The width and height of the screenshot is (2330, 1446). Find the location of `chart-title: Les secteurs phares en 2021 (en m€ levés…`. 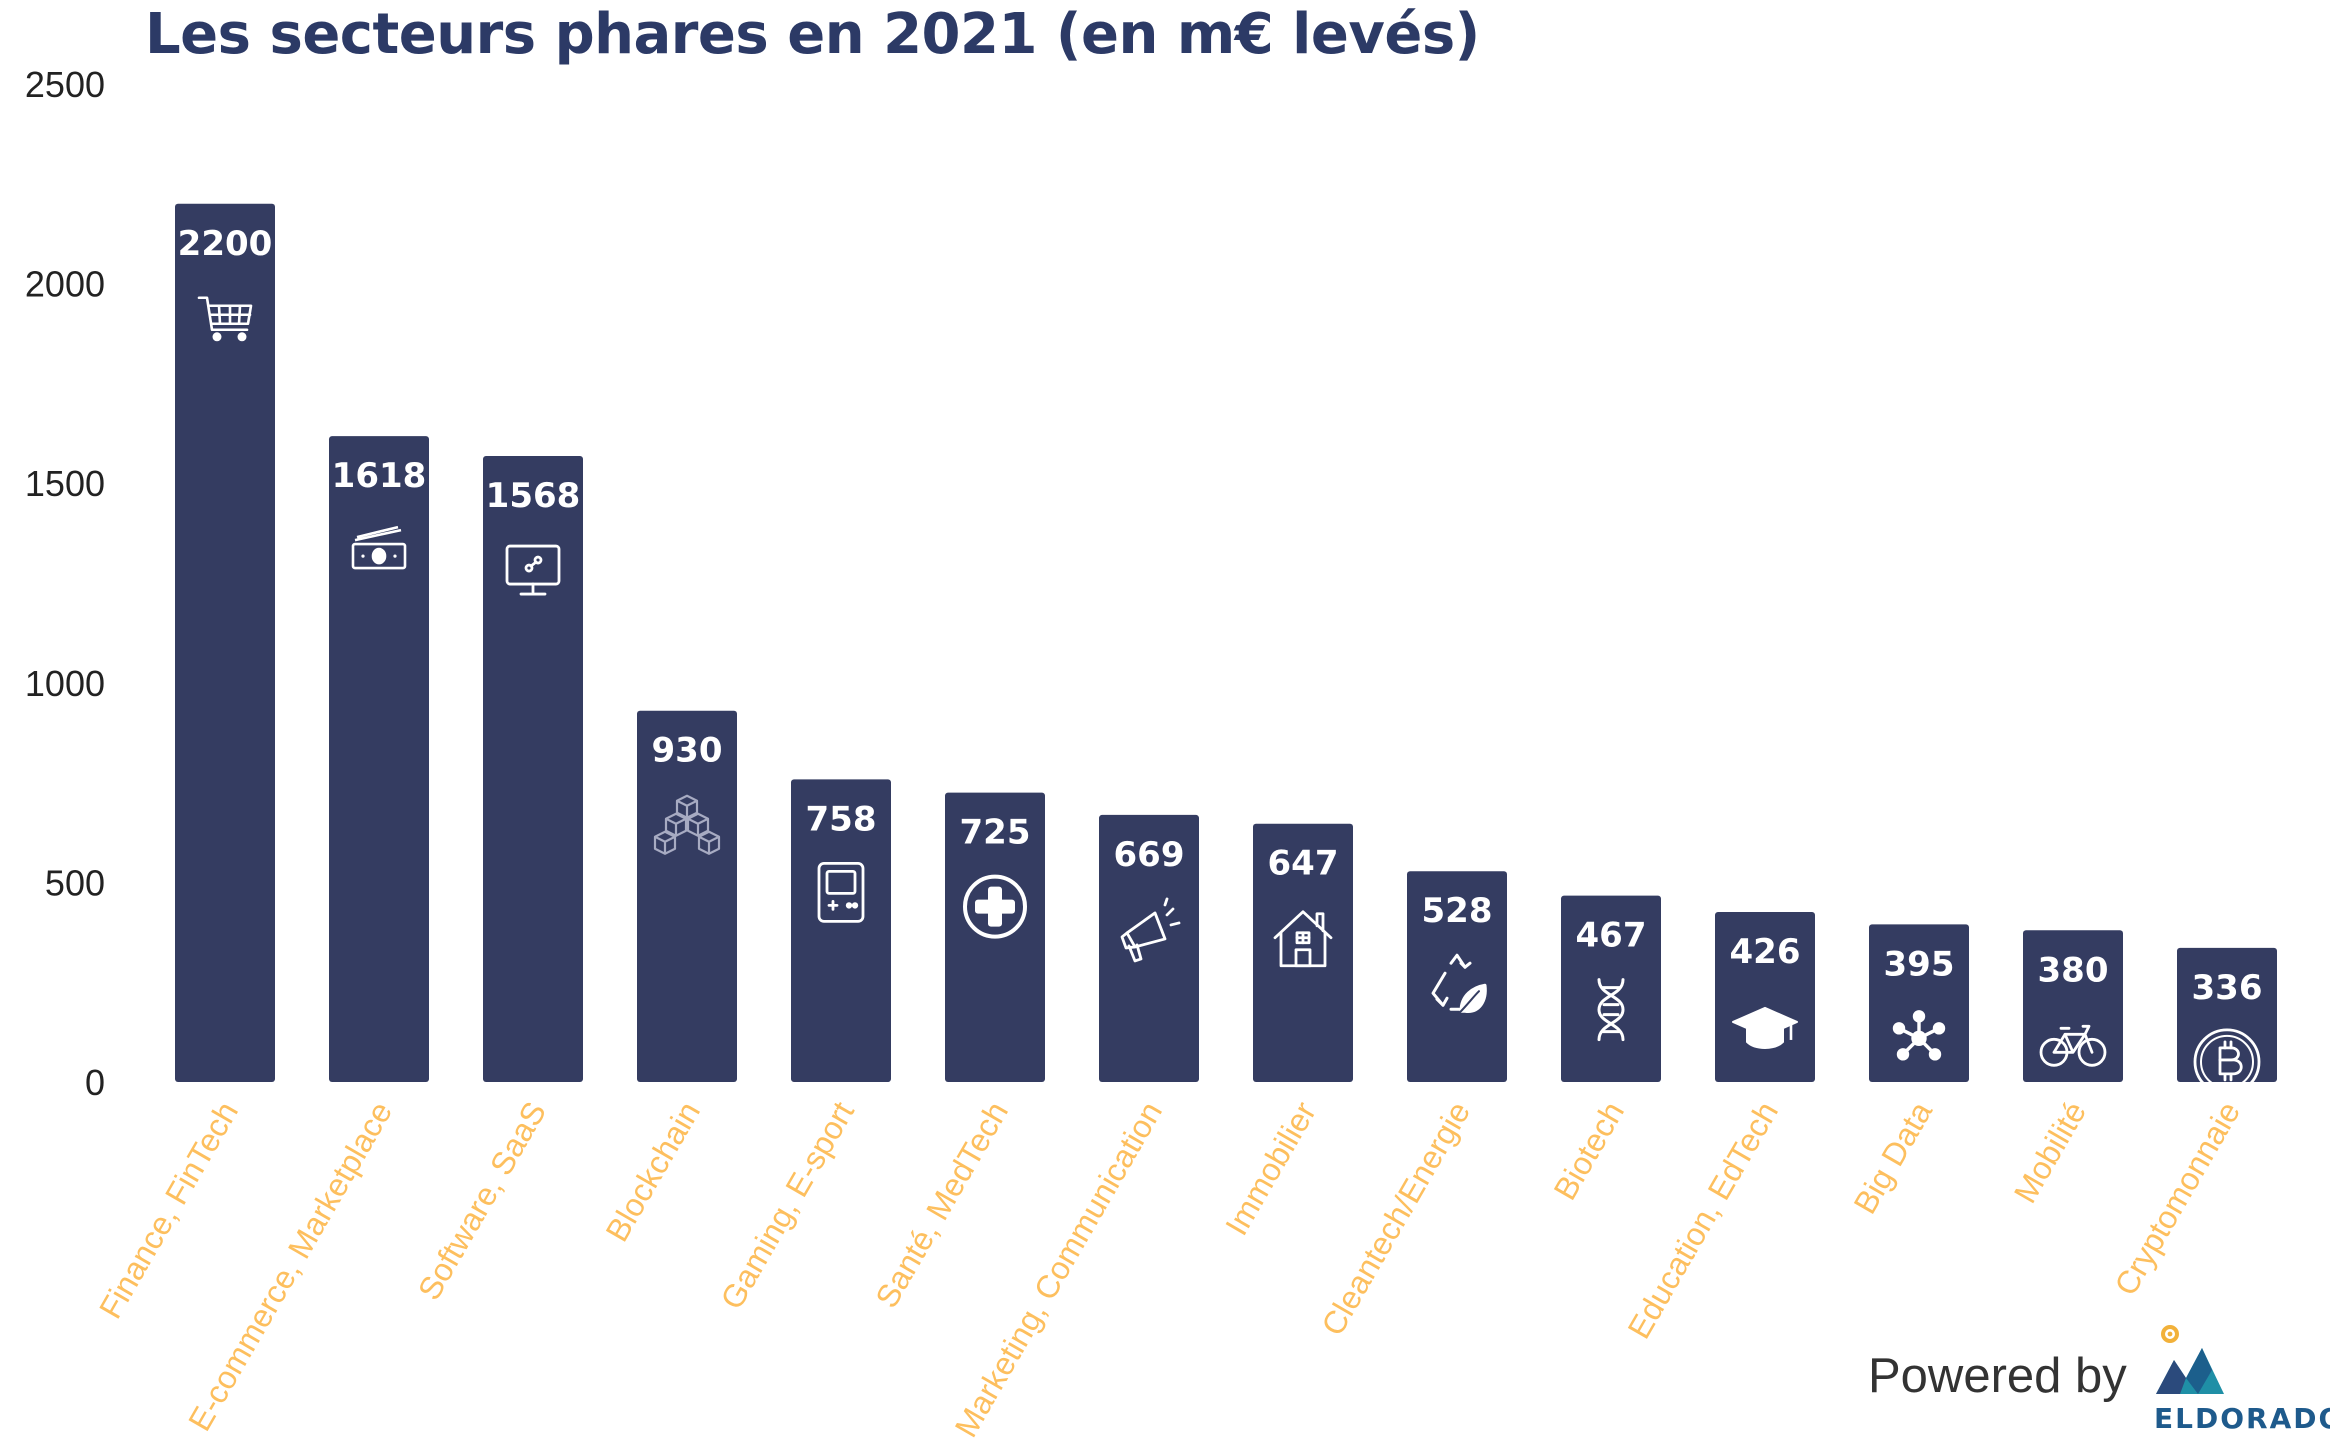

chart-title: Les secteurs phares en 2021 (en m€ levés… is located at coordinates (812, 34).